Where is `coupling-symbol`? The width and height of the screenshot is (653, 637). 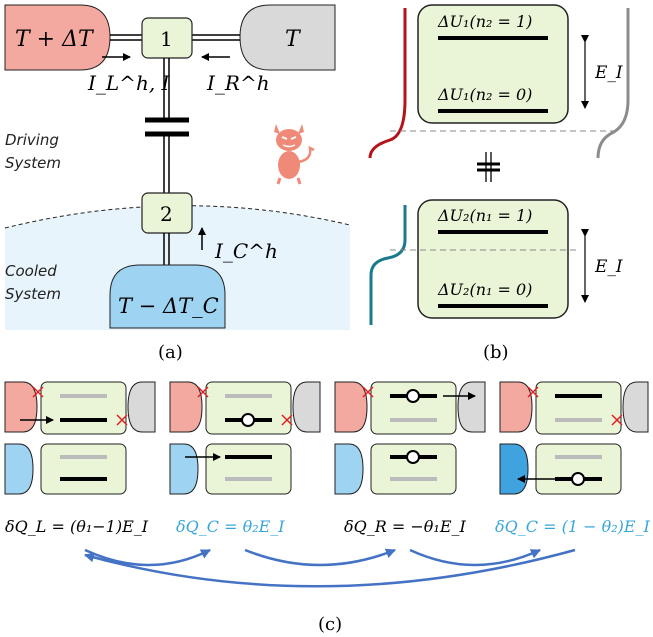
coupling-symbol is located at coordinates (488, 167).